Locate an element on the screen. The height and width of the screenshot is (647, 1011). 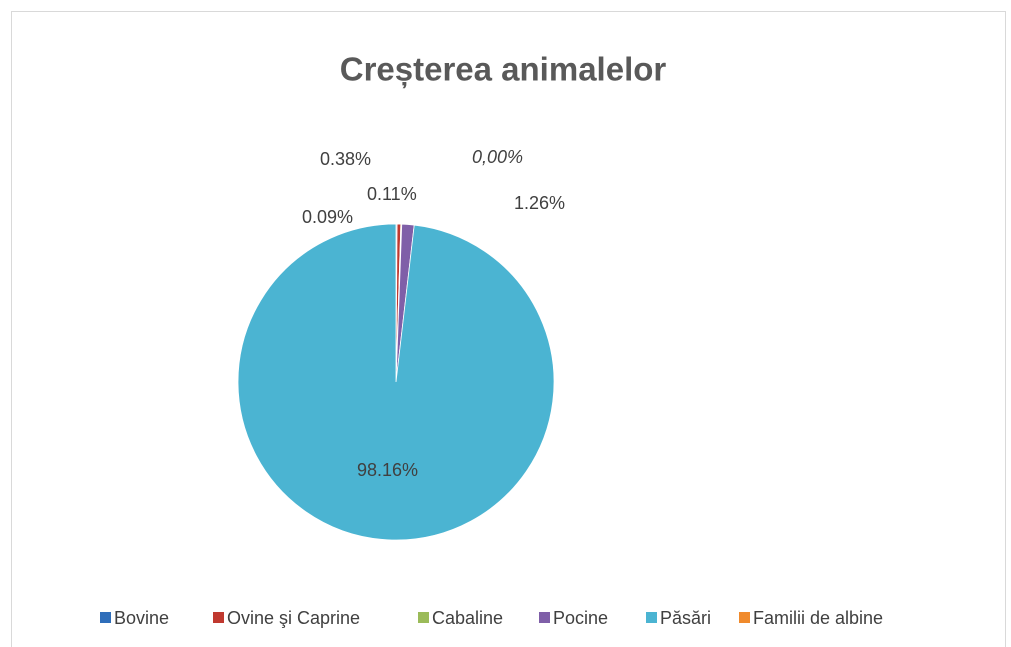
data-label: 0.09% is located at coordinates (327, 217).